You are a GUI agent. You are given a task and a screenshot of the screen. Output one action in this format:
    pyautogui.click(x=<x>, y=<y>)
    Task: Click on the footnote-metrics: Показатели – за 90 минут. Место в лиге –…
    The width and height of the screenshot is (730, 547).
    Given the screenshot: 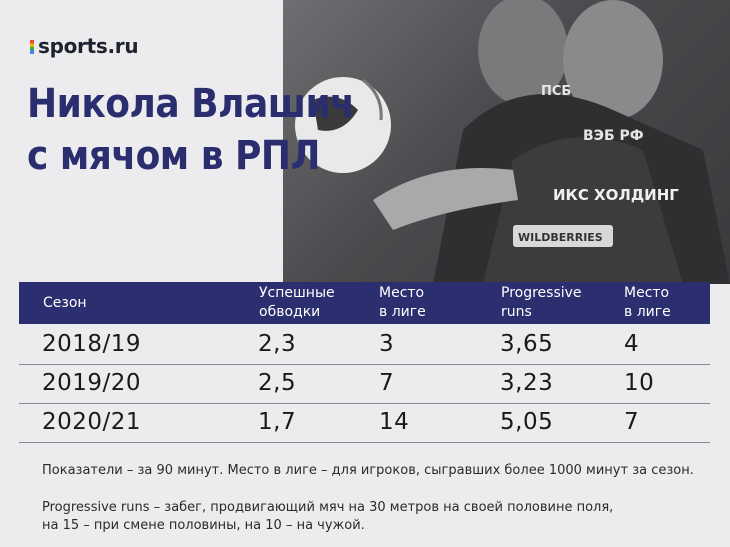 What is the action you would take?
    pyautogui.click(x=368, y=470)
    